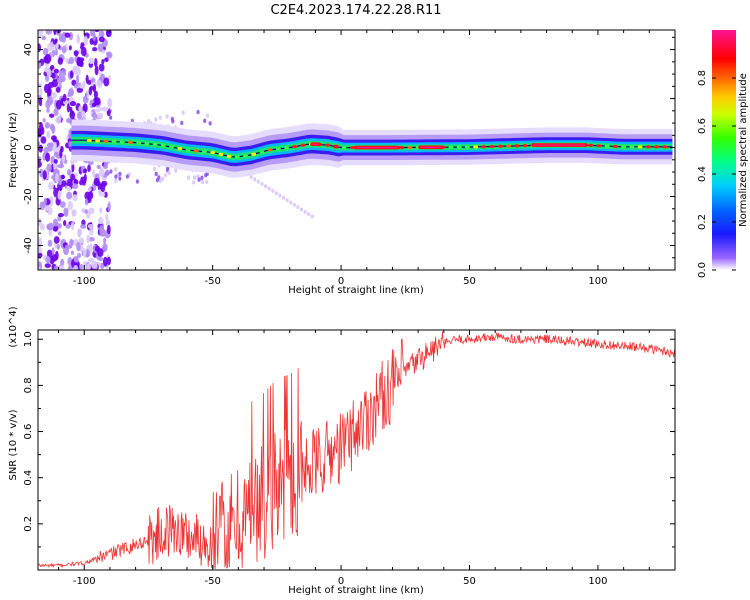 This screenshot has width=750, height=600. Describe the element at coordinates (28, 196) in the screenshot. I see `y-tick-label: -20` at that location.